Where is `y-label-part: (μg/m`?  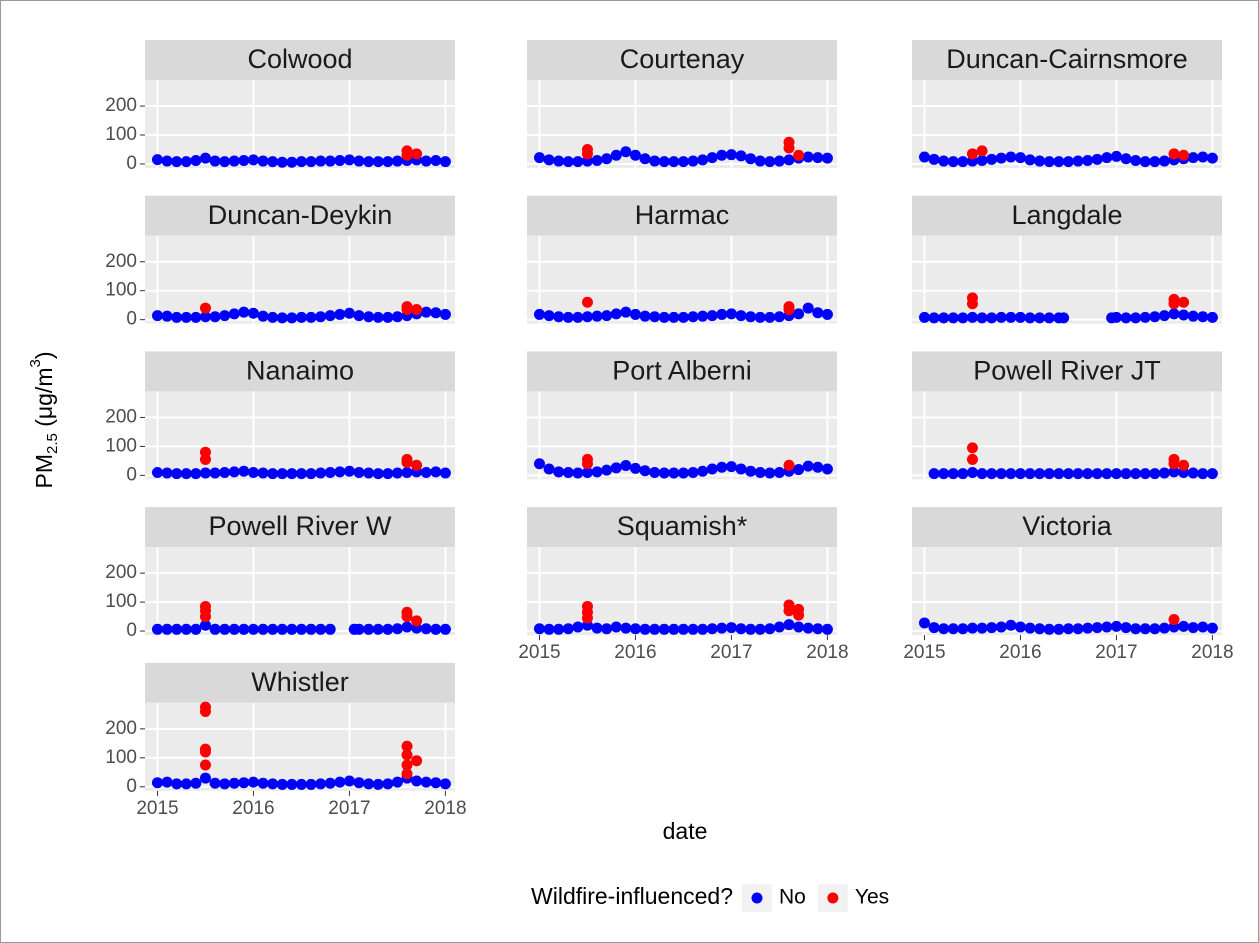
y-label-part: (μg/m is located at coordinates (44, 401).